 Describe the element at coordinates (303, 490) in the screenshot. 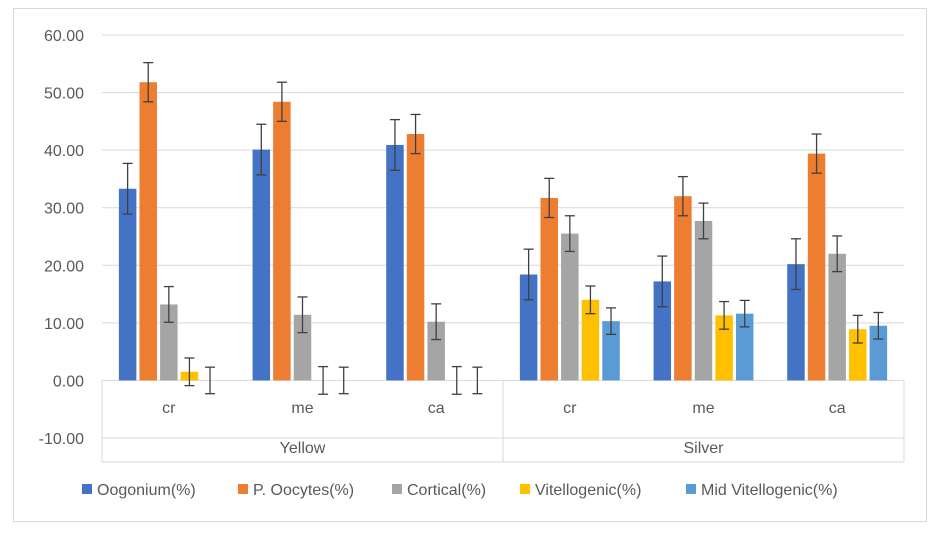

I see `legend-label: P. Oocytes(%)` at that location.